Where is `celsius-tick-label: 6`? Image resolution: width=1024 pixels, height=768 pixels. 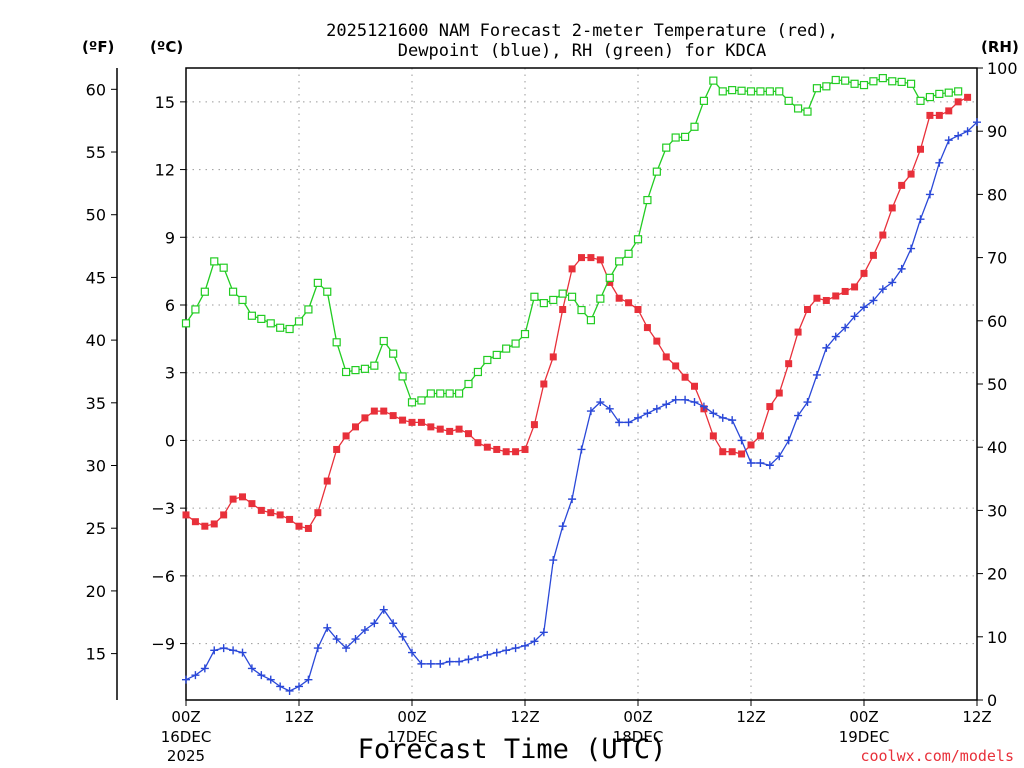 celsius-tick-label: 6 is located at coordinates (170, 305).